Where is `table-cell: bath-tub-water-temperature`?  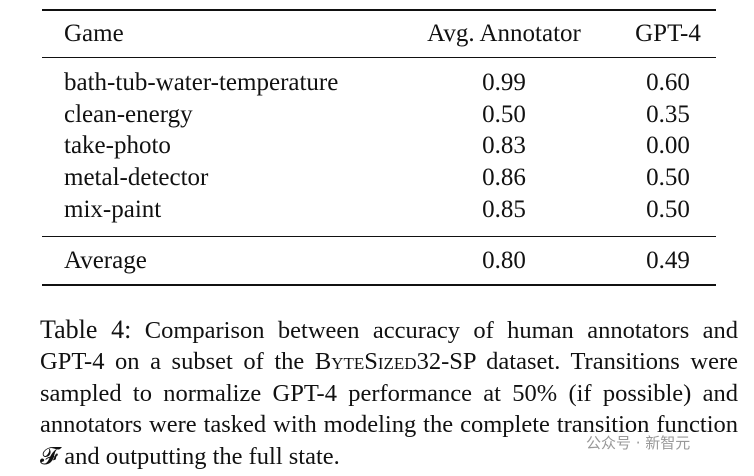
table-cell: bath-tub-water-temperature is located at coordinates (201, 82).